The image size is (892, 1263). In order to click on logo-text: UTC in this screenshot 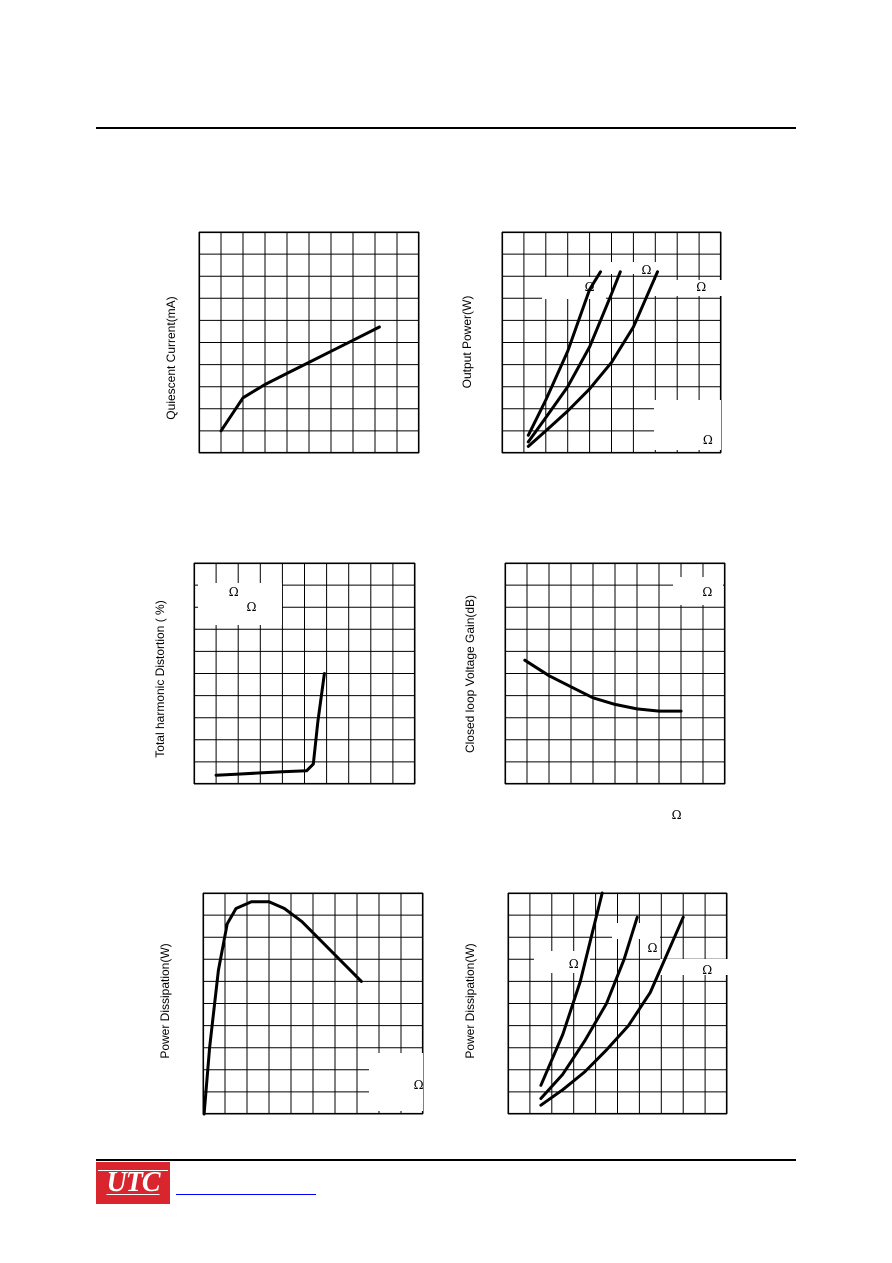, I will do `click(133, 1182)`.